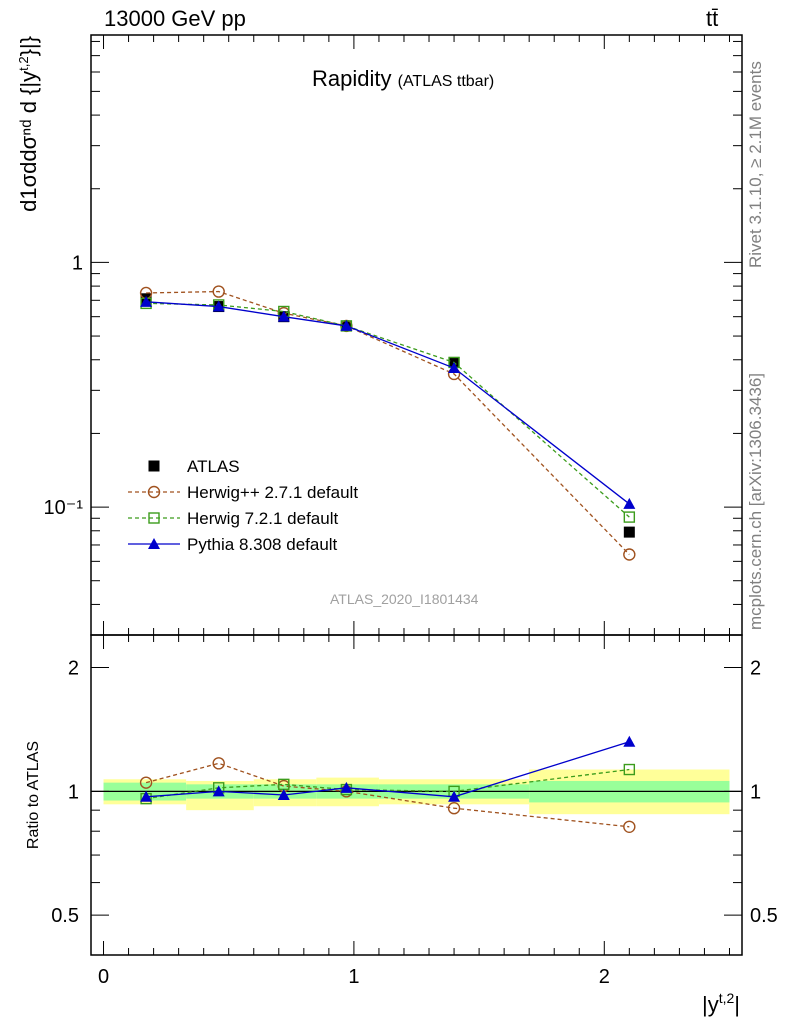  What do you see at coordinates (77, 263) in the screenshot?
I see `main-y-tick-label: 1` at bounding box center [77, 263].